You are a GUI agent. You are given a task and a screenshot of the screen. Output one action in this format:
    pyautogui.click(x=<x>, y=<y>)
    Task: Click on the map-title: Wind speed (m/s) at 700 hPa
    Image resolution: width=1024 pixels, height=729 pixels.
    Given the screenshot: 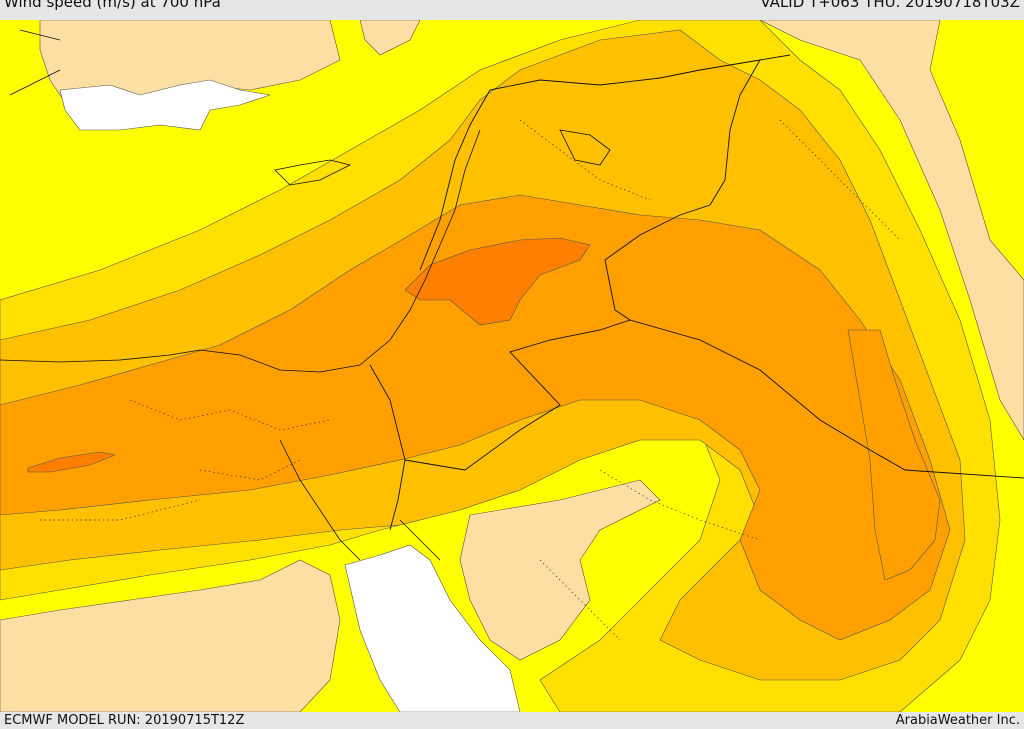 What is the action you would take?
    pyautogui.click(x=112, y=5)
    